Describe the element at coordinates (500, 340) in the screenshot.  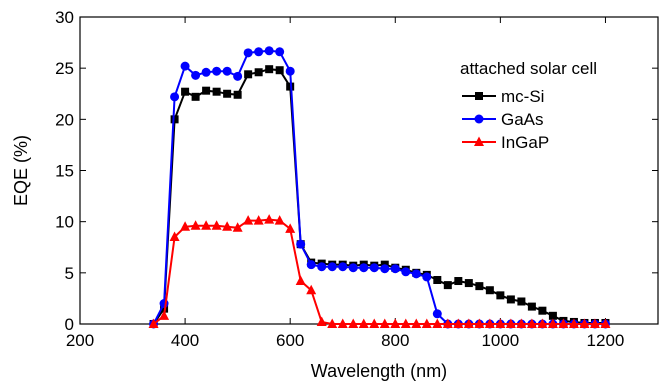
I see `x-tick-label: 1000` at that location.